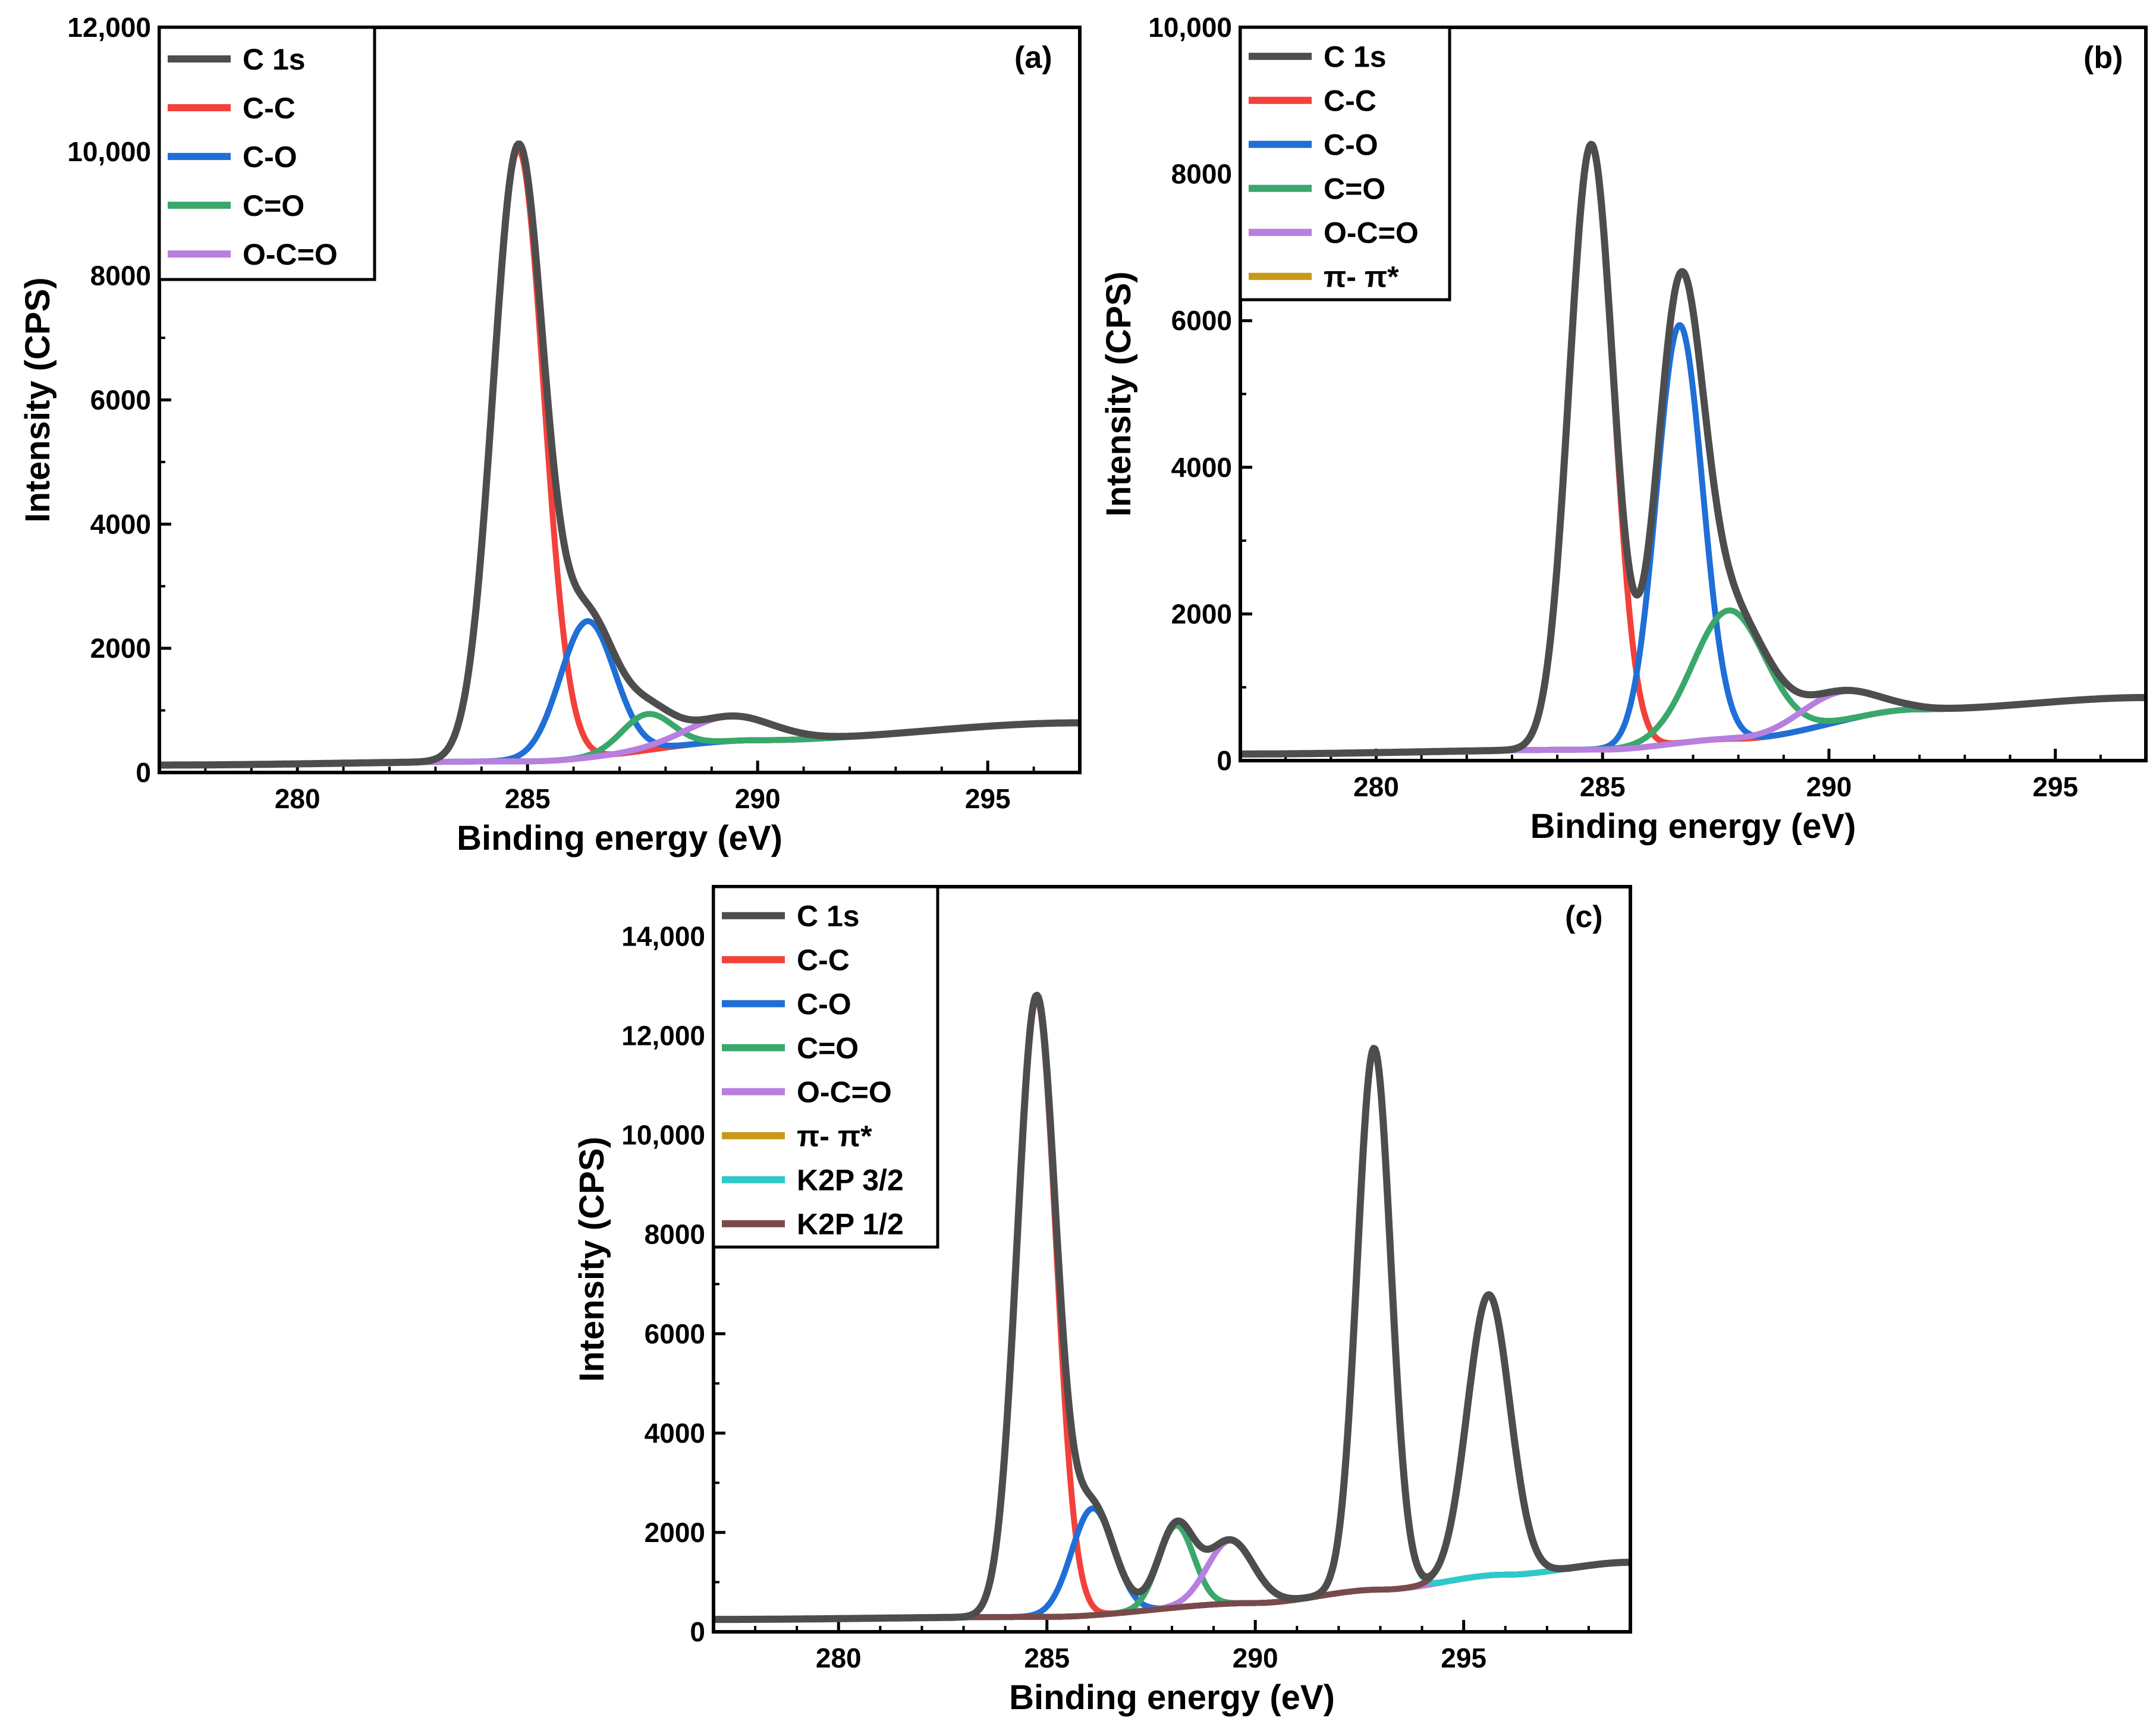 The image size is (2156, 1724). I want to click on legend-label-k2p-1-2: K2P 1/2, so click(851, 1224).